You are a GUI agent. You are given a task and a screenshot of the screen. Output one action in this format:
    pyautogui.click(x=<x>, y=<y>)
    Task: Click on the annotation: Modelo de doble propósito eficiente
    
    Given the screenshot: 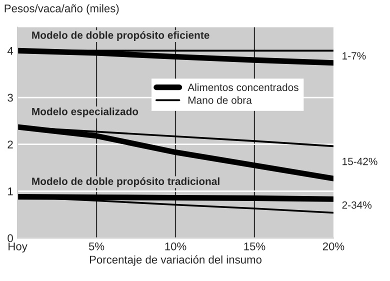 What is the action you would take?
    pyautogui.click(x=121, y=36)
    